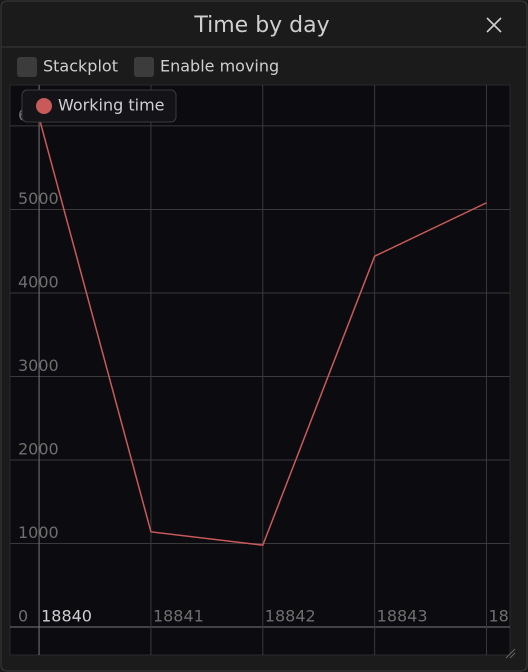 Image resolution: width=528 pixels, height=672 pixels. What do you see at coordinates (290, 616) in the screenshot?
I see `x-tick-label: 18842` at bounding box center [290, 616].